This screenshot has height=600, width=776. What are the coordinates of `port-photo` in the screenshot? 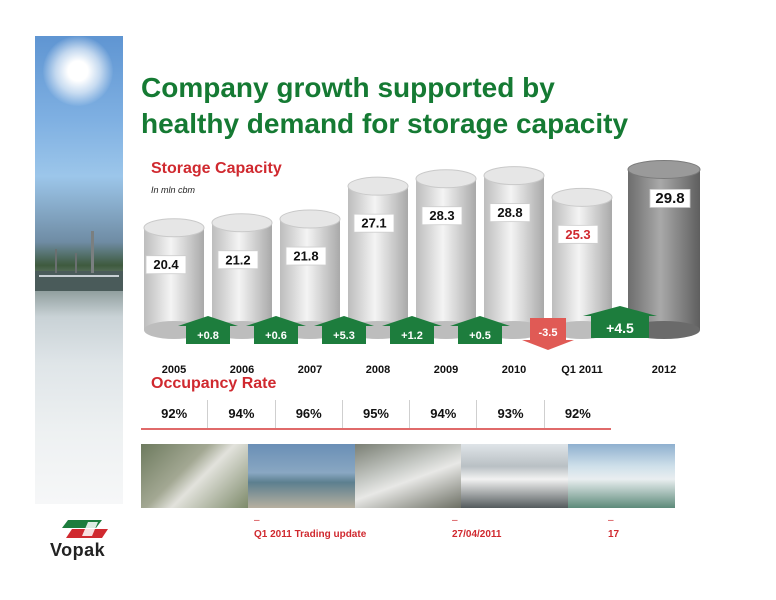 It's located at (79, 270).